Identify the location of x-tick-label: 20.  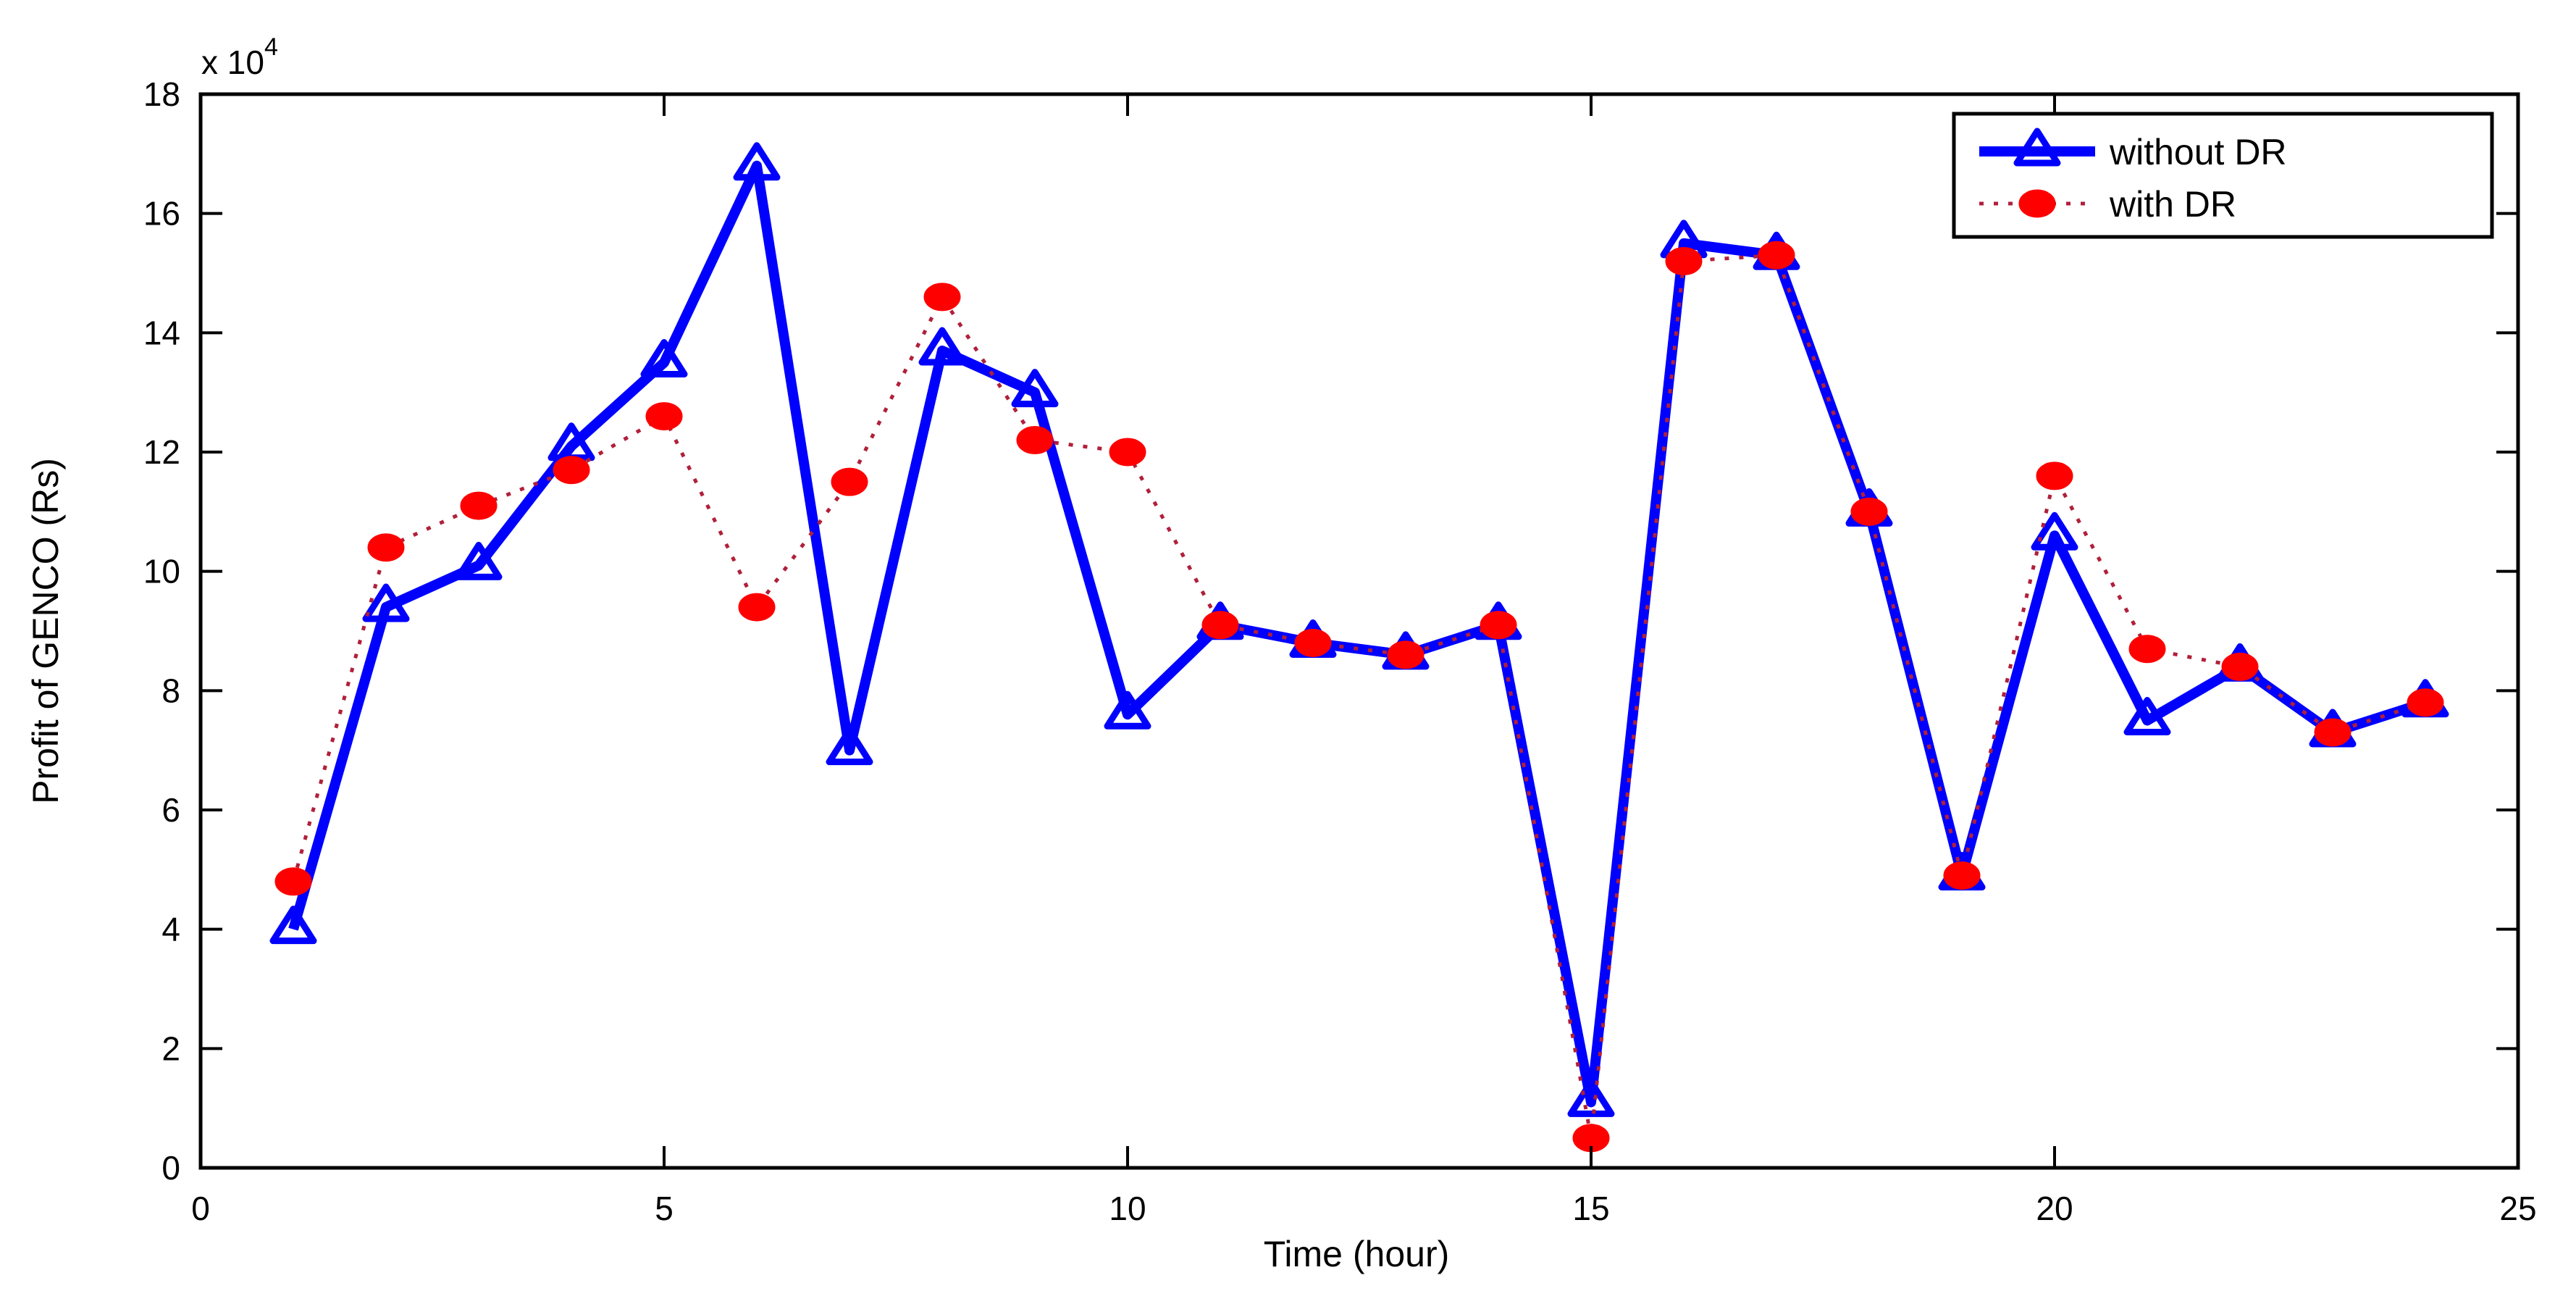
(2054, 1208).